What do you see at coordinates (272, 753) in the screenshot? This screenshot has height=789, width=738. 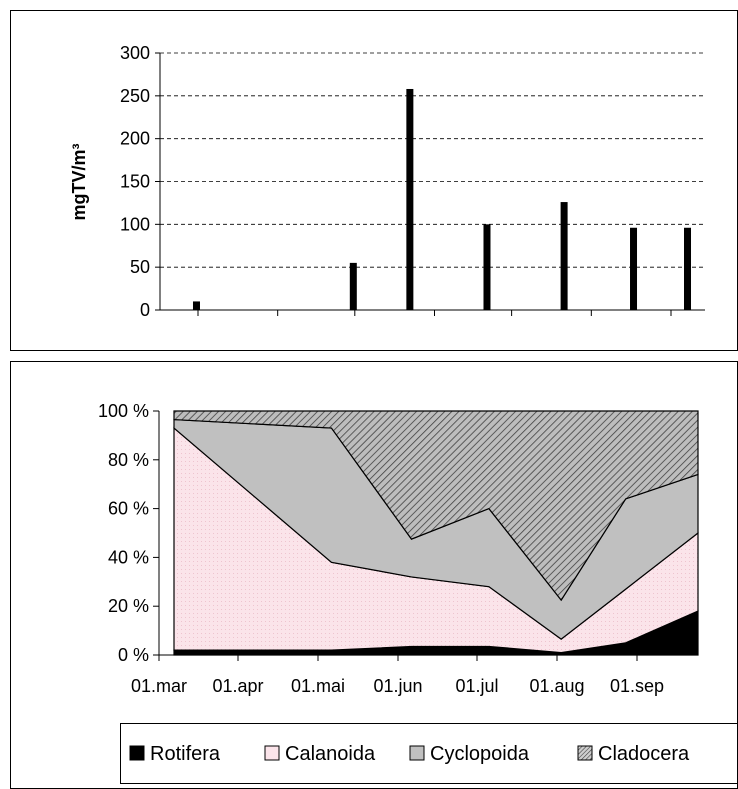 I see `legend-swatch-calanoida` at bounding box center [272, 753].